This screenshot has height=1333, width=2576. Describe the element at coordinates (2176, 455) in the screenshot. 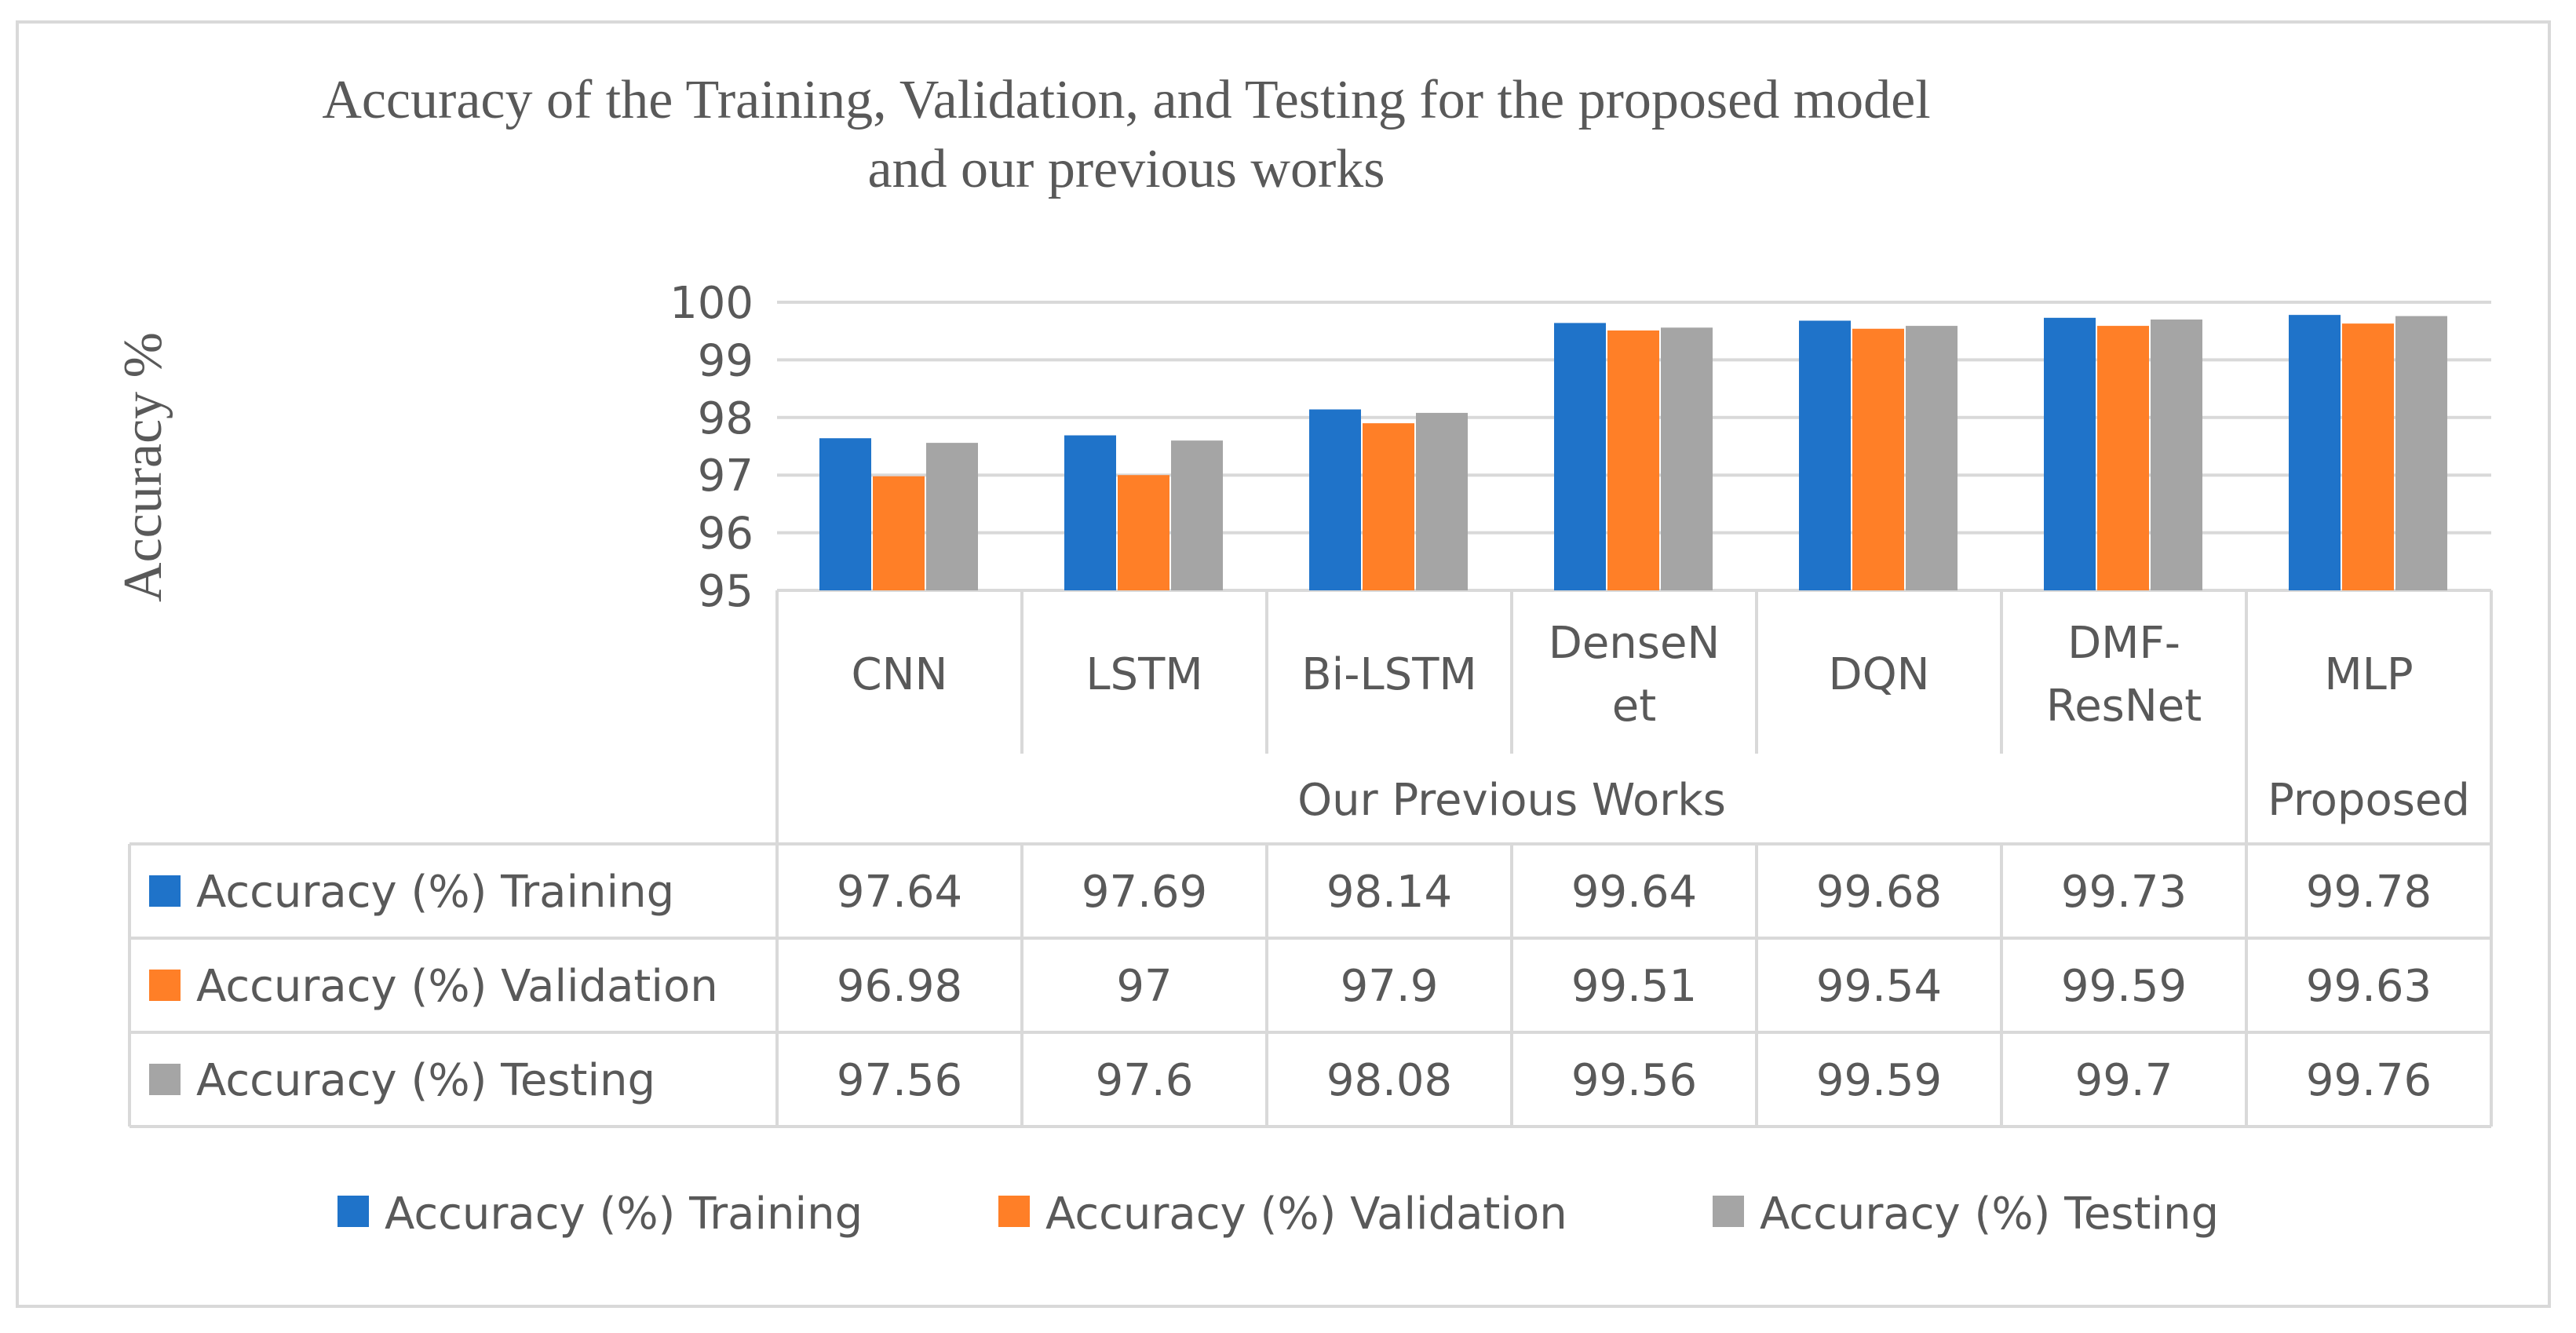

I see `bar-testing-dmf-resnet` at that location.